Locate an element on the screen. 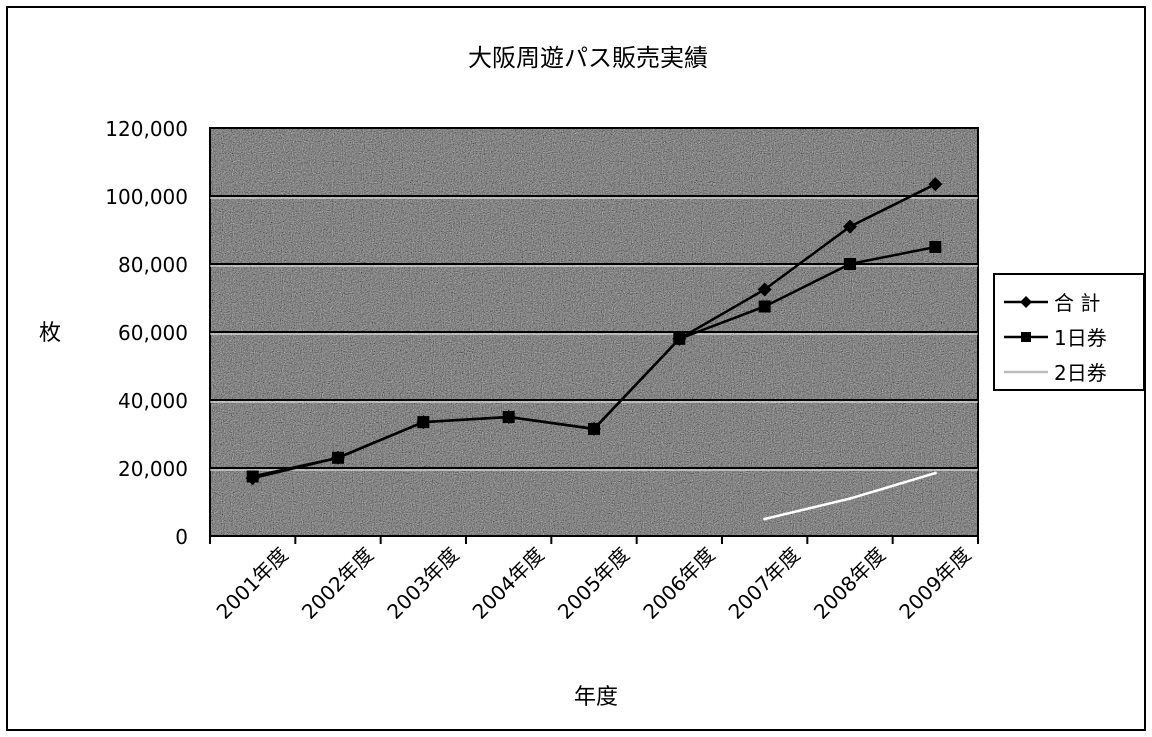 The height and width of the screenshot is (737, 1152). y-tick-label: 100,000 is located at coordinates (146, 197).